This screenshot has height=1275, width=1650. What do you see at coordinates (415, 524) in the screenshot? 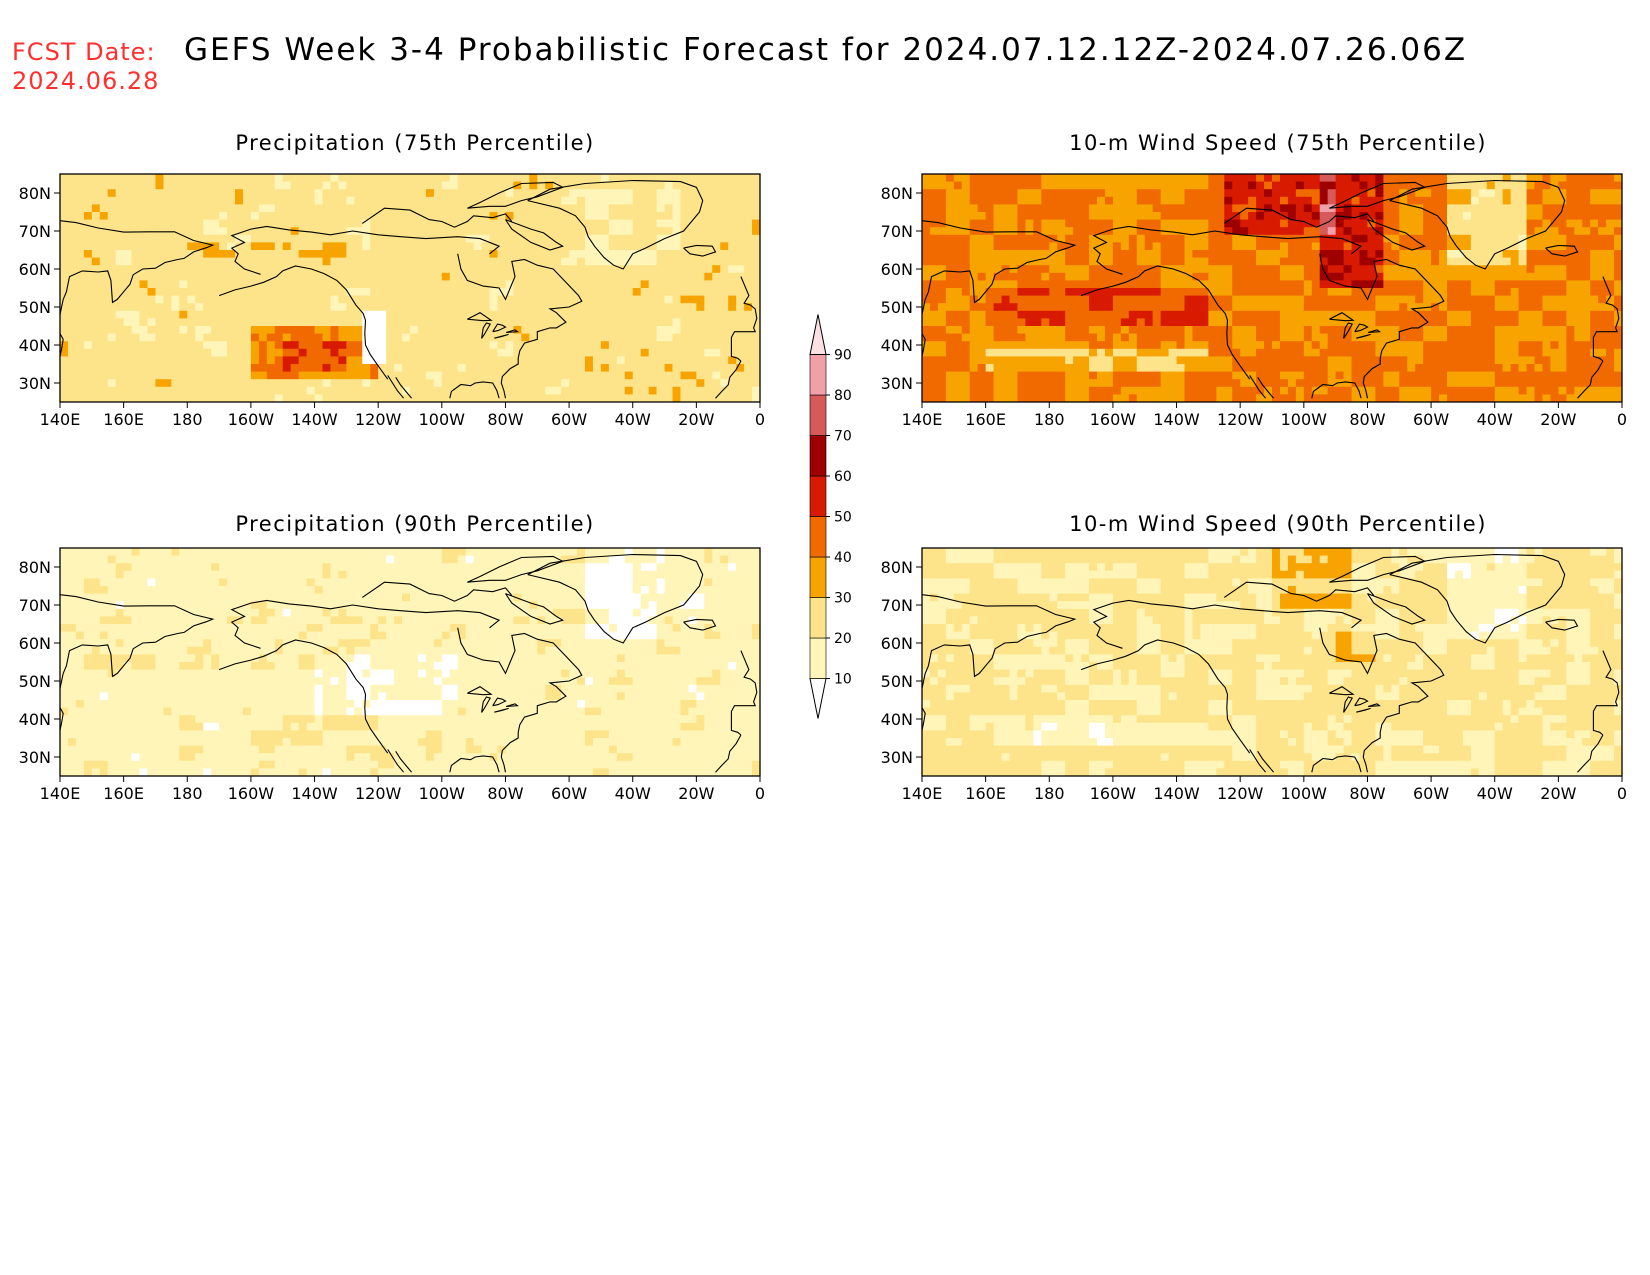
I see `panel-title-precip-90: Precipitation (90th Percentile)` at bounding box center [415, 524].